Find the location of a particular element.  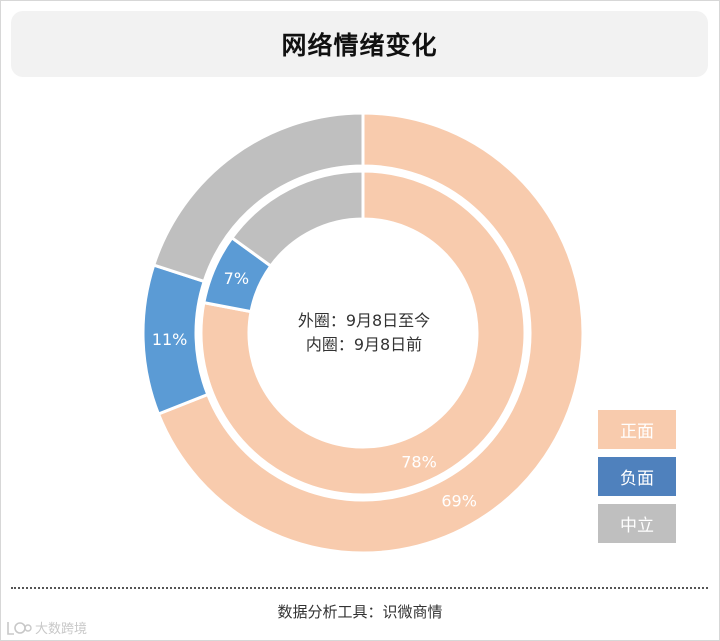

legend-label-neutral: 中立 is located at coordinates (637, 526).